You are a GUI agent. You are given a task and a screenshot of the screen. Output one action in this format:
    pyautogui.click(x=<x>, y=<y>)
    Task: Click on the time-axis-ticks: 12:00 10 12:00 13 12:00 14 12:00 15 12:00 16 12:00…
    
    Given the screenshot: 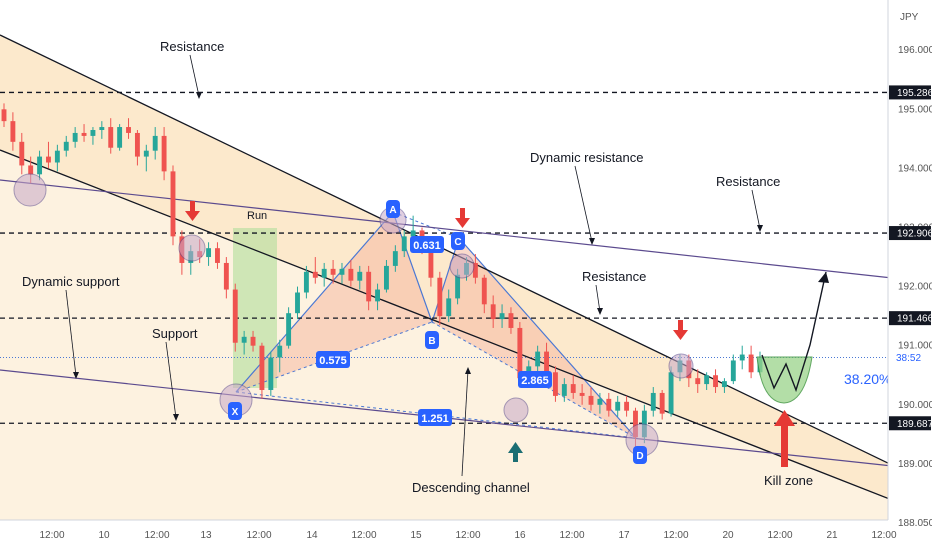 What is the action you would take?
    pyautogui.click(x=467, y=535)
    